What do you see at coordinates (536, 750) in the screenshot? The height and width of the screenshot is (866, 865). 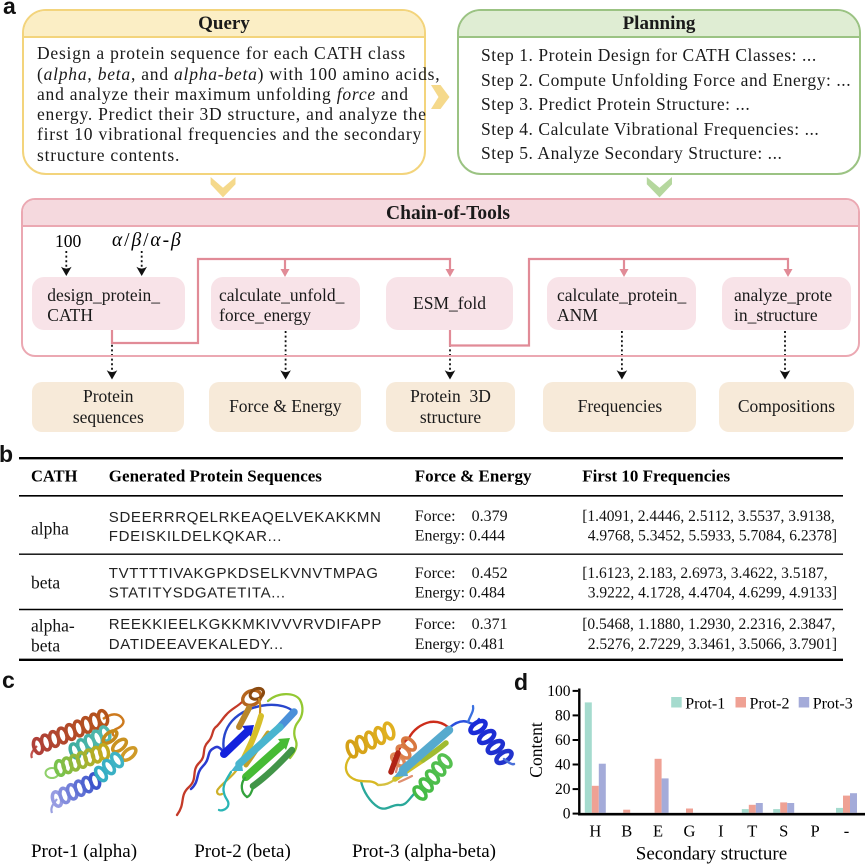 I see `svg-text: Content` at bounding box center [536, 750].